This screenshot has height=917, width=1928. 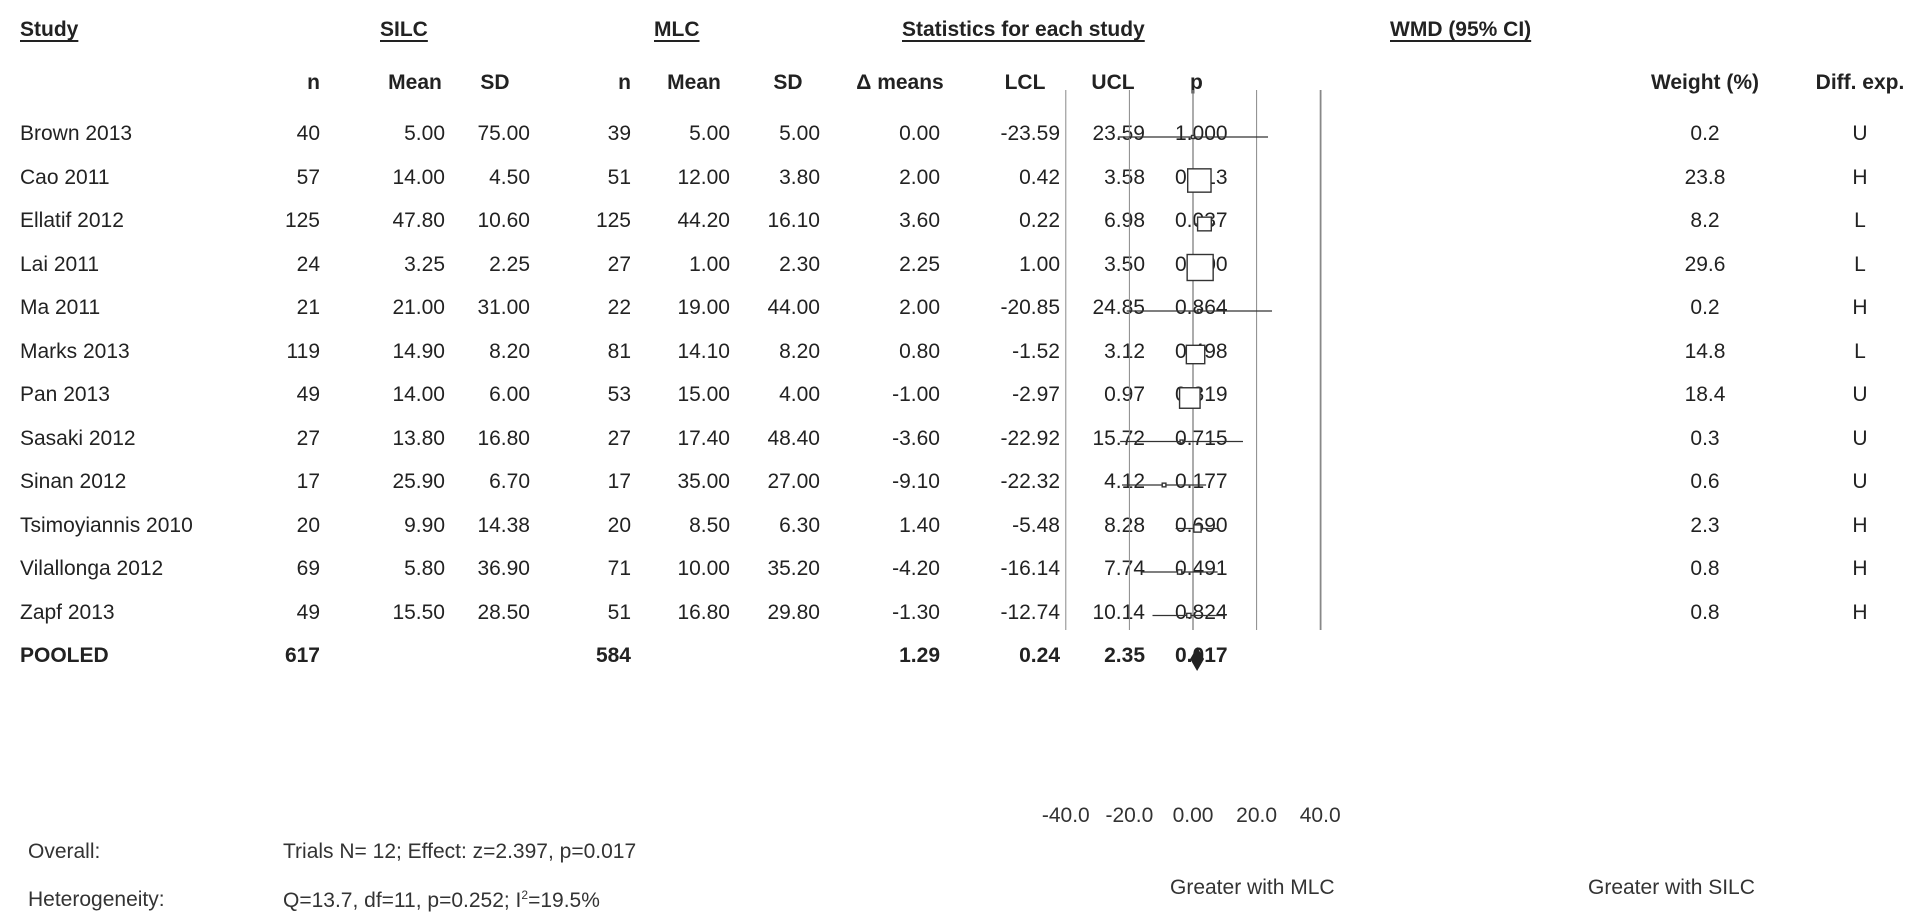 I want to click on row-ucl: 24.85, so click(x=1118, y=307).